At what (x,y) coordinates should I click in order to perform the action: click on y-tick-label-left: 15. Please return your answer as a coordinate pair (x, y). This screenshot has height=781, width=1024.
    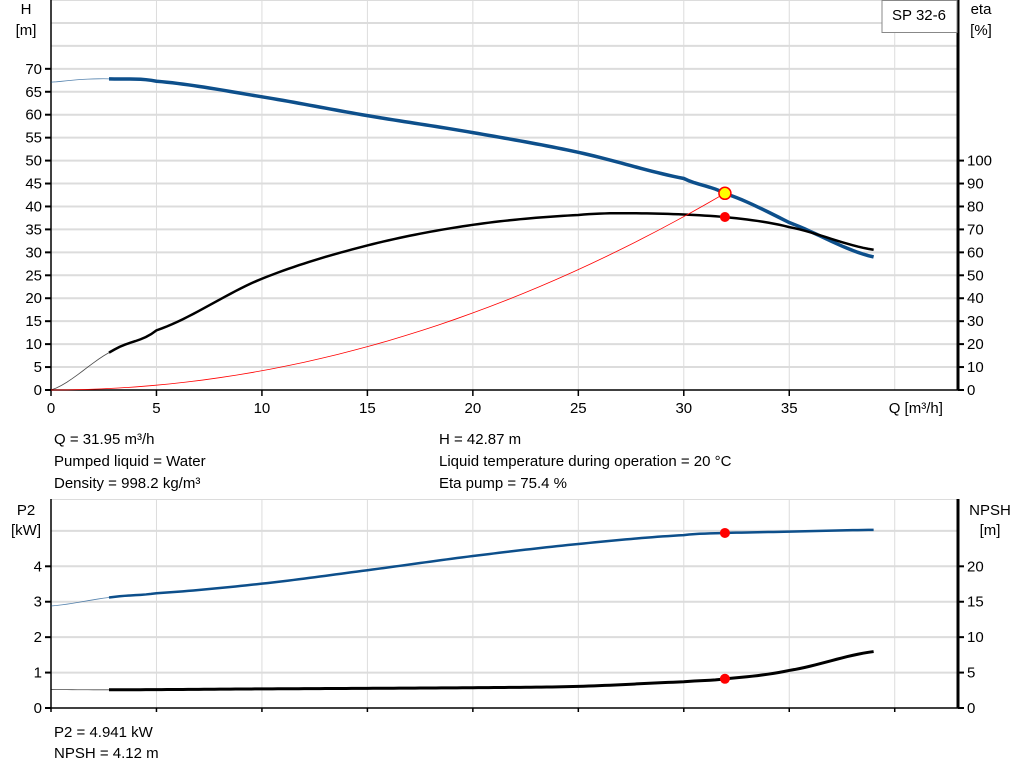
    Looking at the image, I should click on (33, 321).